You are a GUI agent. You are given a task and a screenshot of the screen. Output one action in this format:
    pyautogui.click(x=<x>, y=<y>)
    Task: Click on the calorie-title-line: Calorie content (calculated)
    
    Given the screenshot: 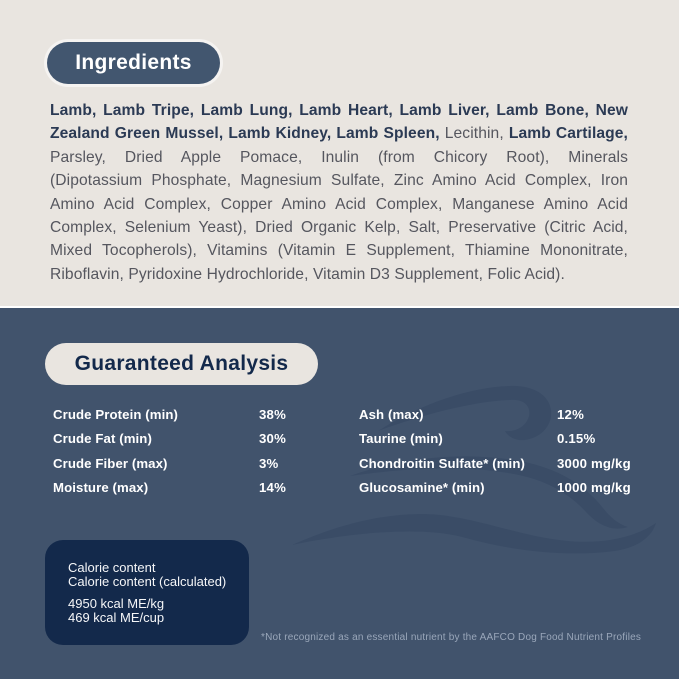 What is the action you would take?
    pyautogui.click(x=147, y=581)
    